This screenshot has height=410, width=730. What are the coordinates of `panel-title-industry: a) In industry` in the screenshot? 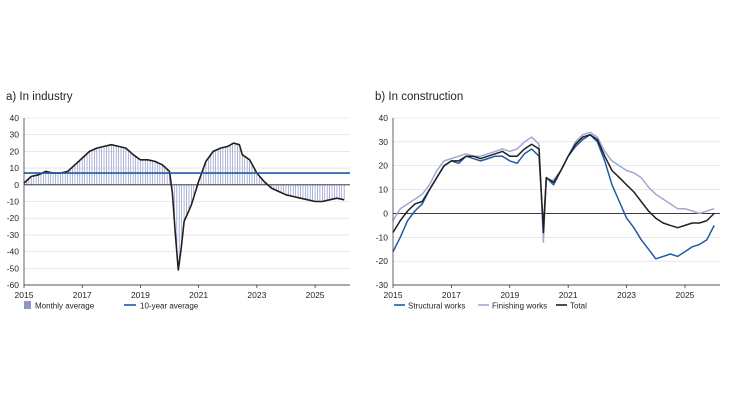 It's located at (39, 97).